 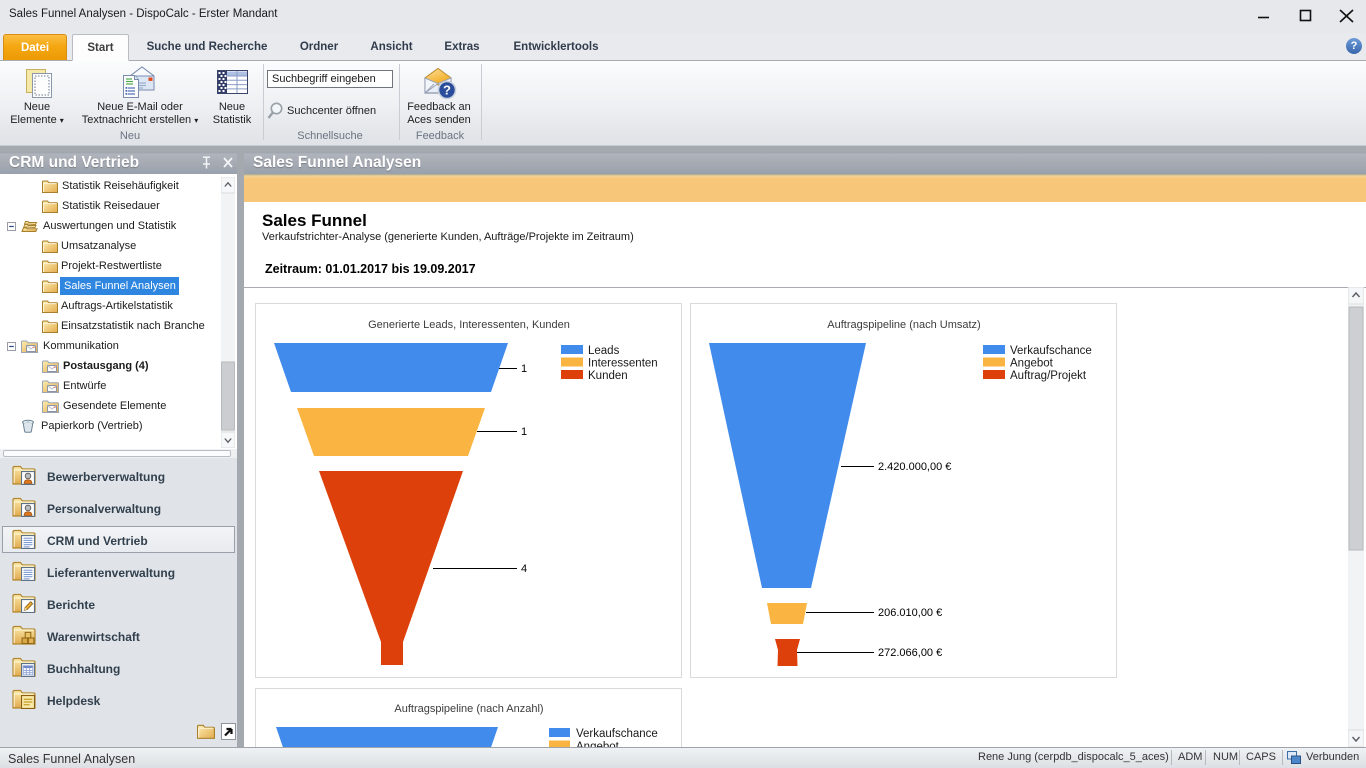 What do you see at coordinates (914, 467) in the screenshot?
I see `svg-text: 2.420.000,00 €` at bounding box center [914, 467].